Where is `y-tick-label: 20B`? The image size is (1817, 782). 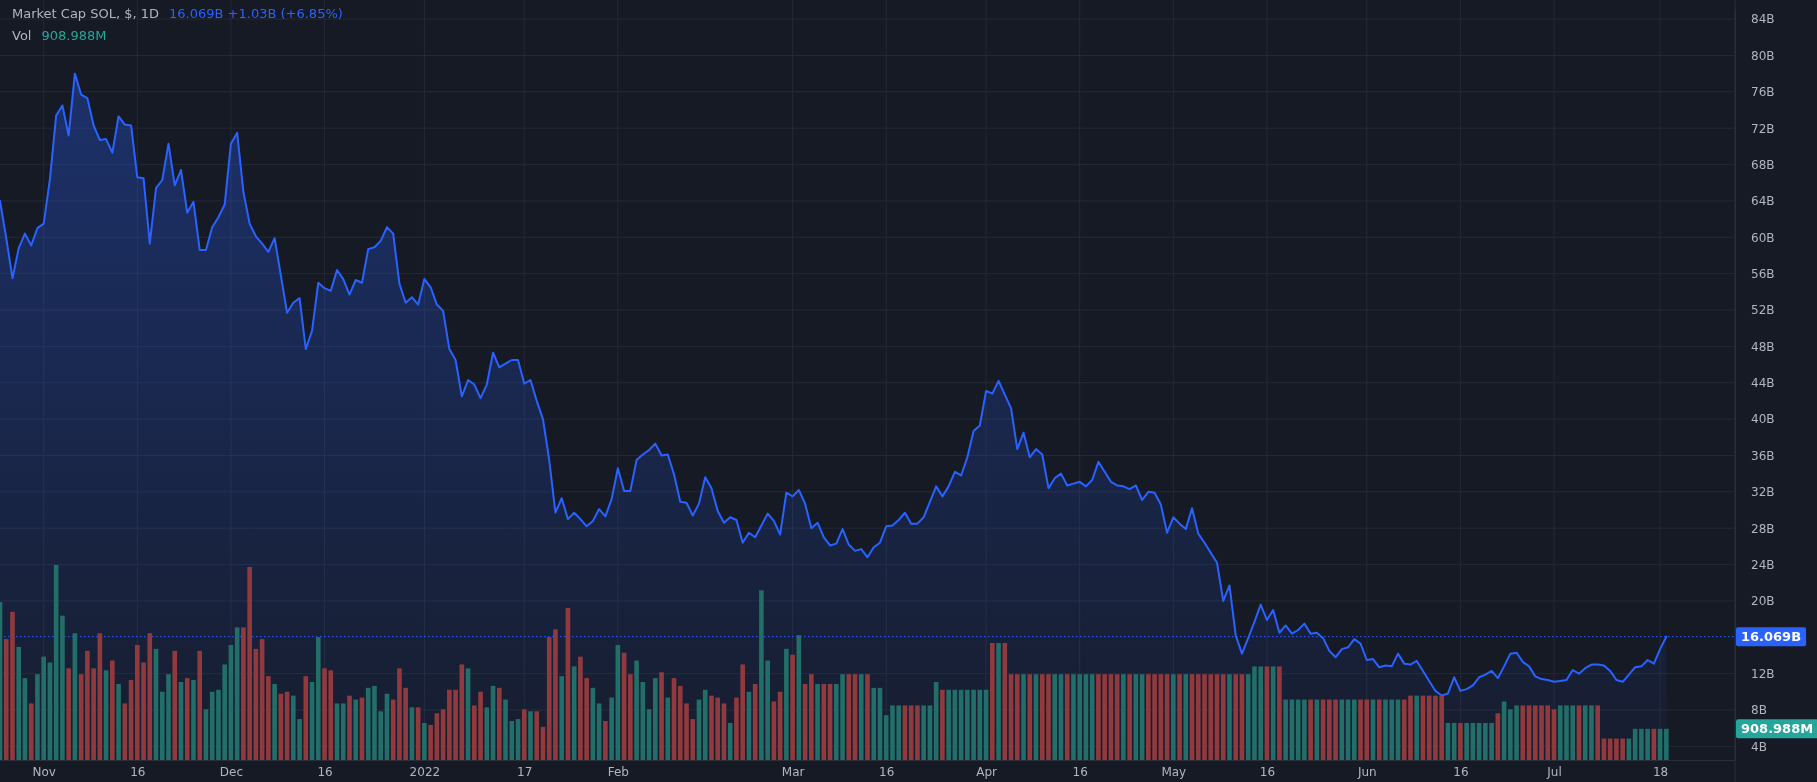
y-tick-label: 20B is located at coordinates (1763, 601).